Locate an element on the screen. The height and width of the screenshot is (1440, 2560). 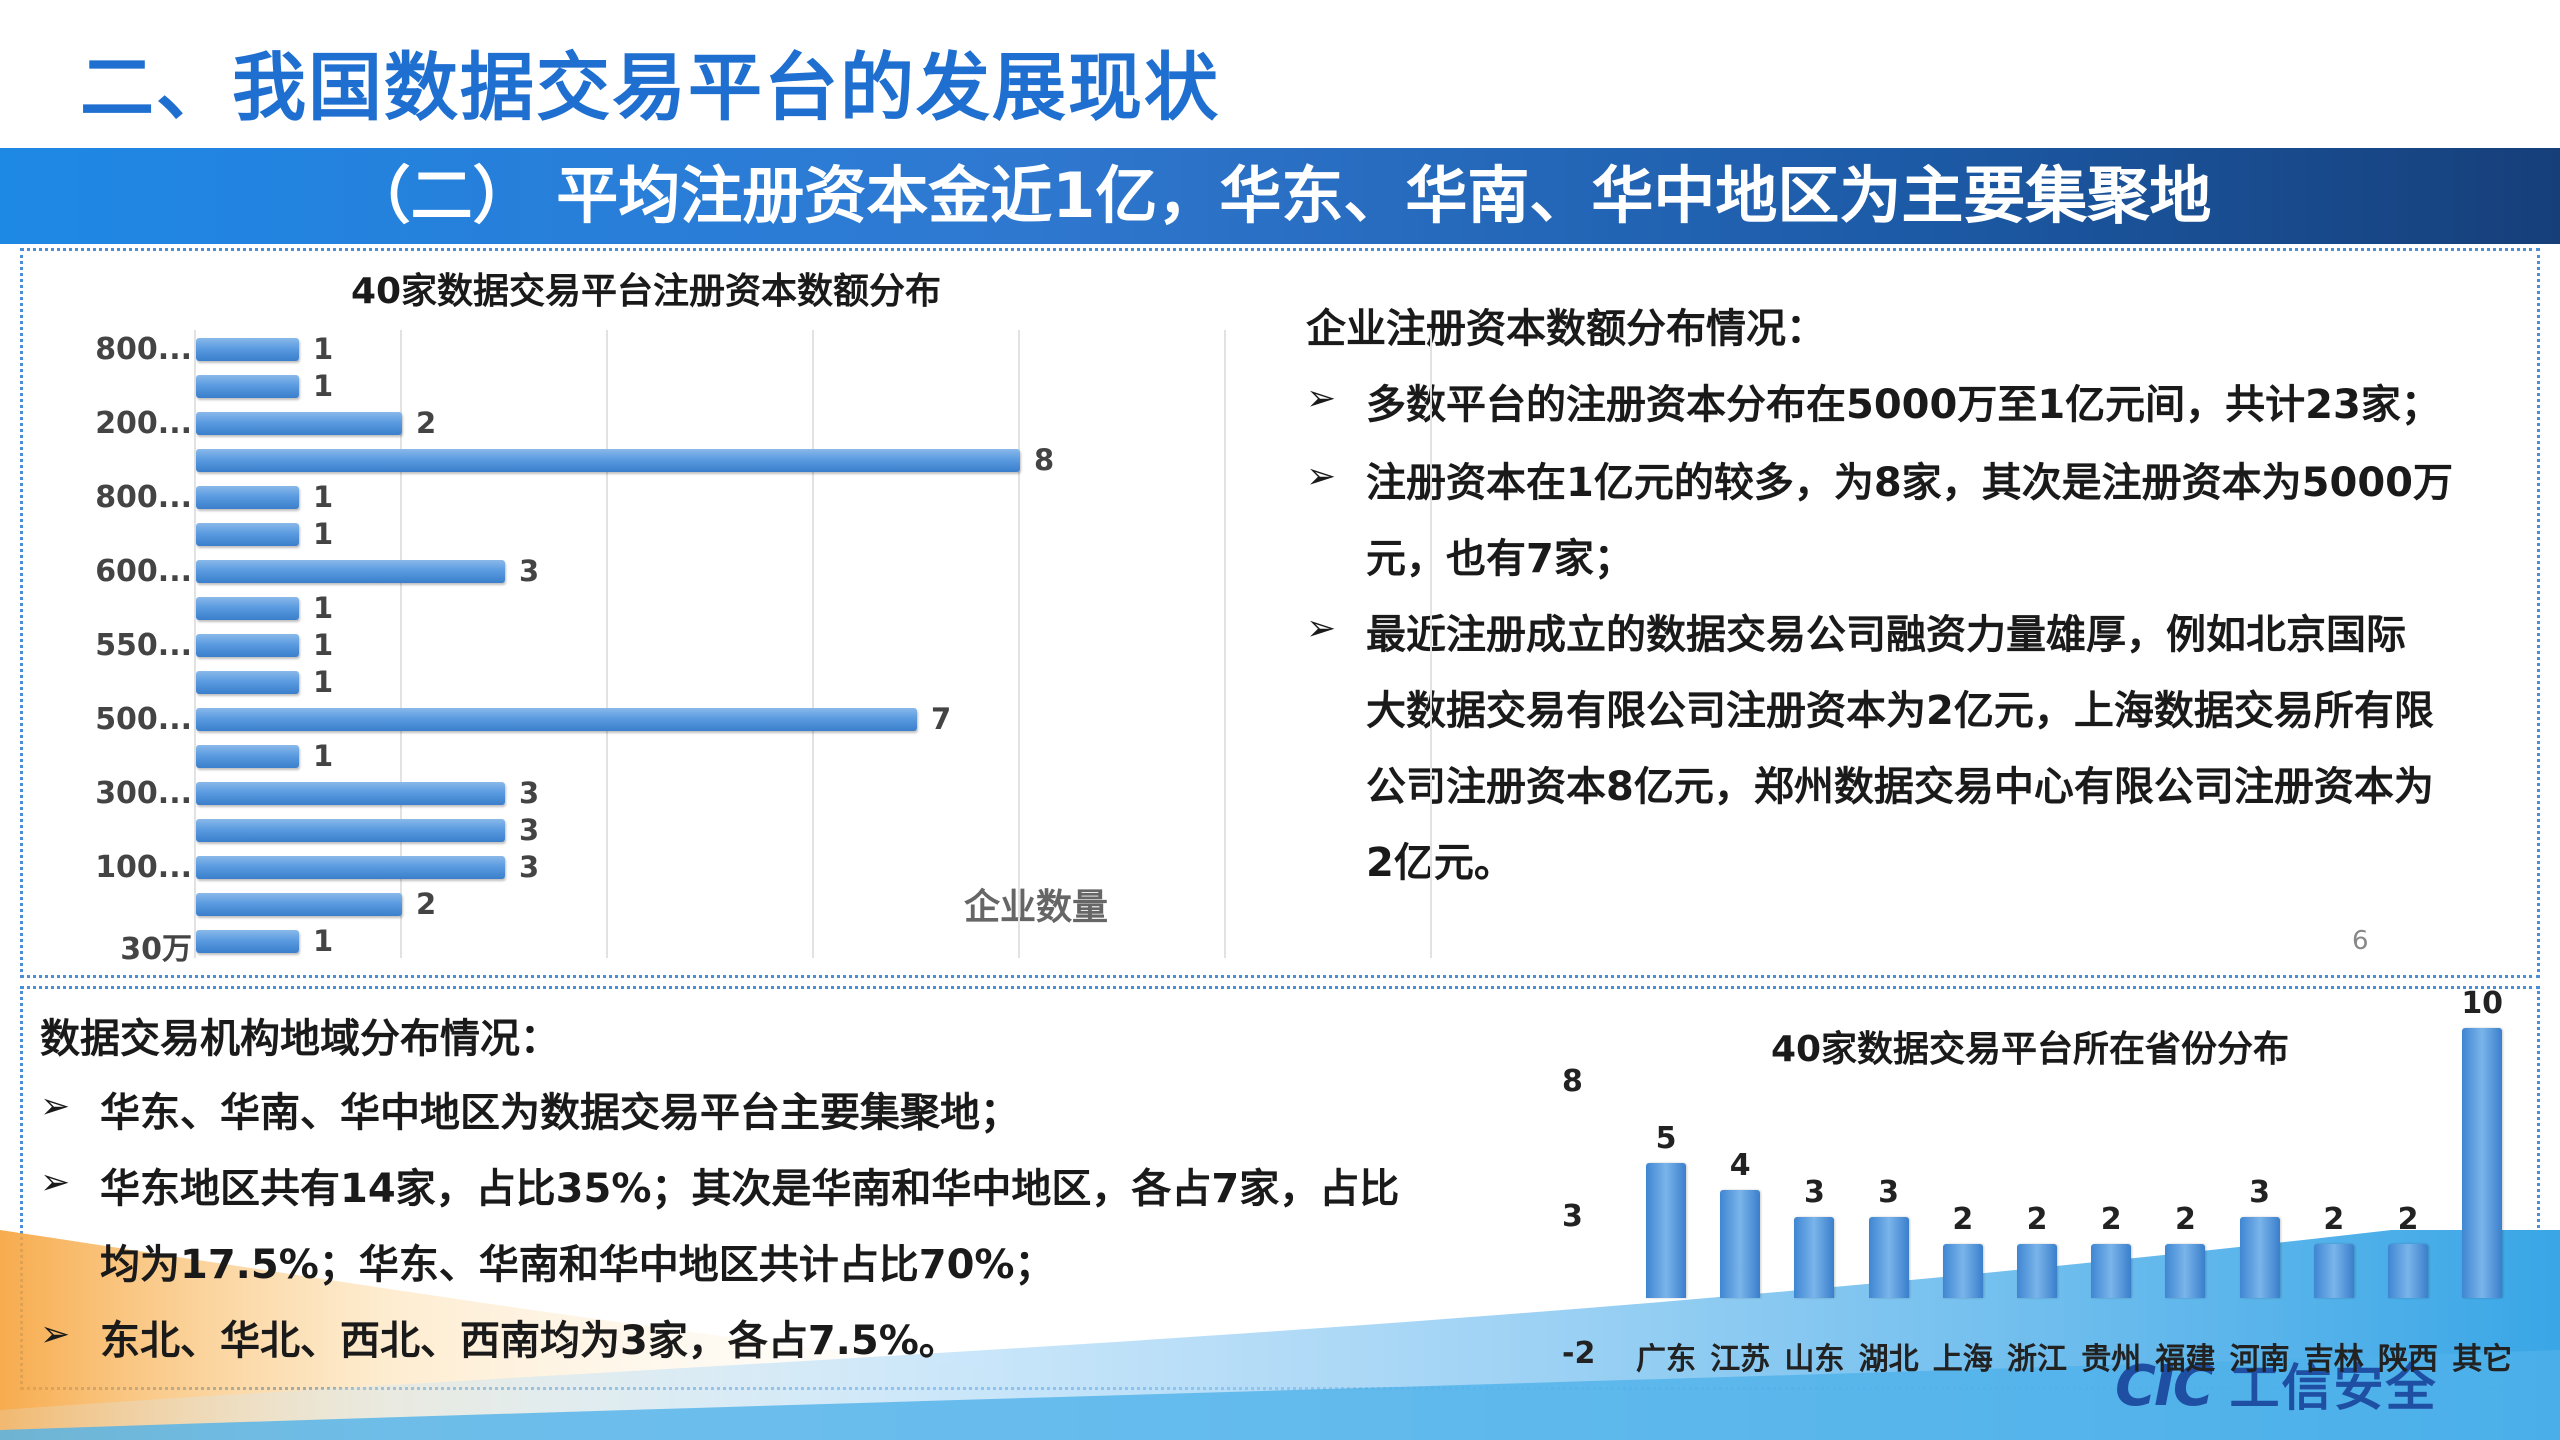
right-line: 注册资本在1亿元的较多，为8家，其次是注册资本为5000万 is located at coordinates (1909, 483).